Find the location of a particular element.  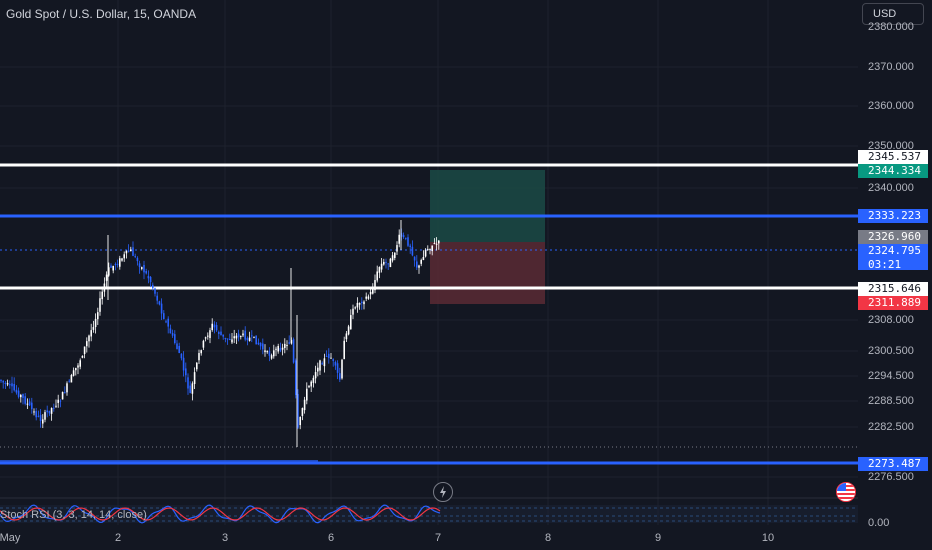

stoch-rsi-label: Stoch RSI (3, 3, 14, 14, close) is located at coordinates (73, 515).